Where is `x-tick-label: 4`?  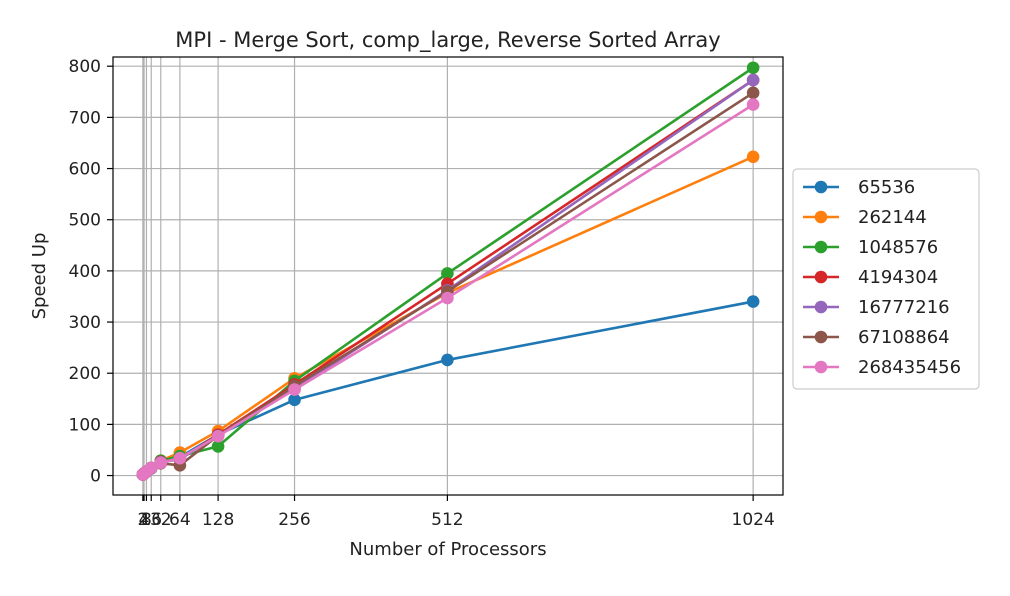
x-tick-label: 4 is located at coordinates (144, 520).